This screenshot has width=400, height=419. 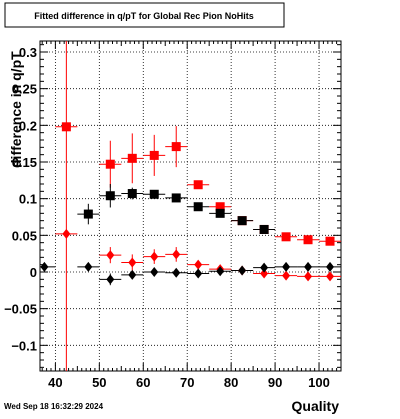 I want to click on y-tick-label: 0, so click(x=33, y=272).